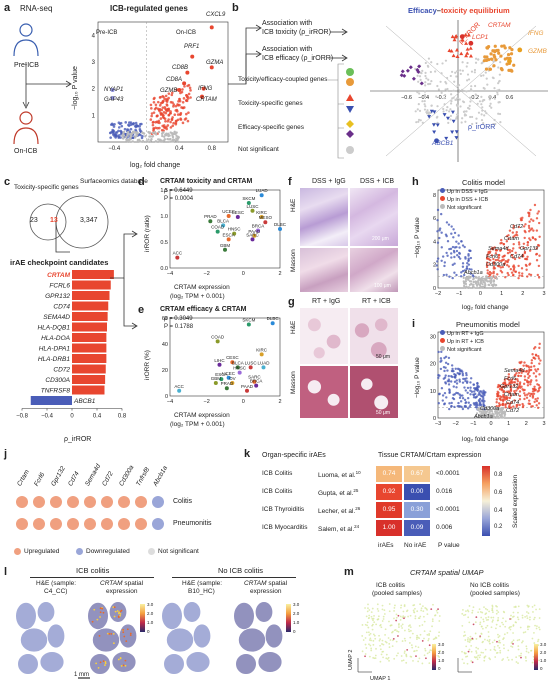 The image size is (556, 685). Describe the element at coordinates (434, 419) in the screenshot. I see `y-tick-label: 0` at that location.